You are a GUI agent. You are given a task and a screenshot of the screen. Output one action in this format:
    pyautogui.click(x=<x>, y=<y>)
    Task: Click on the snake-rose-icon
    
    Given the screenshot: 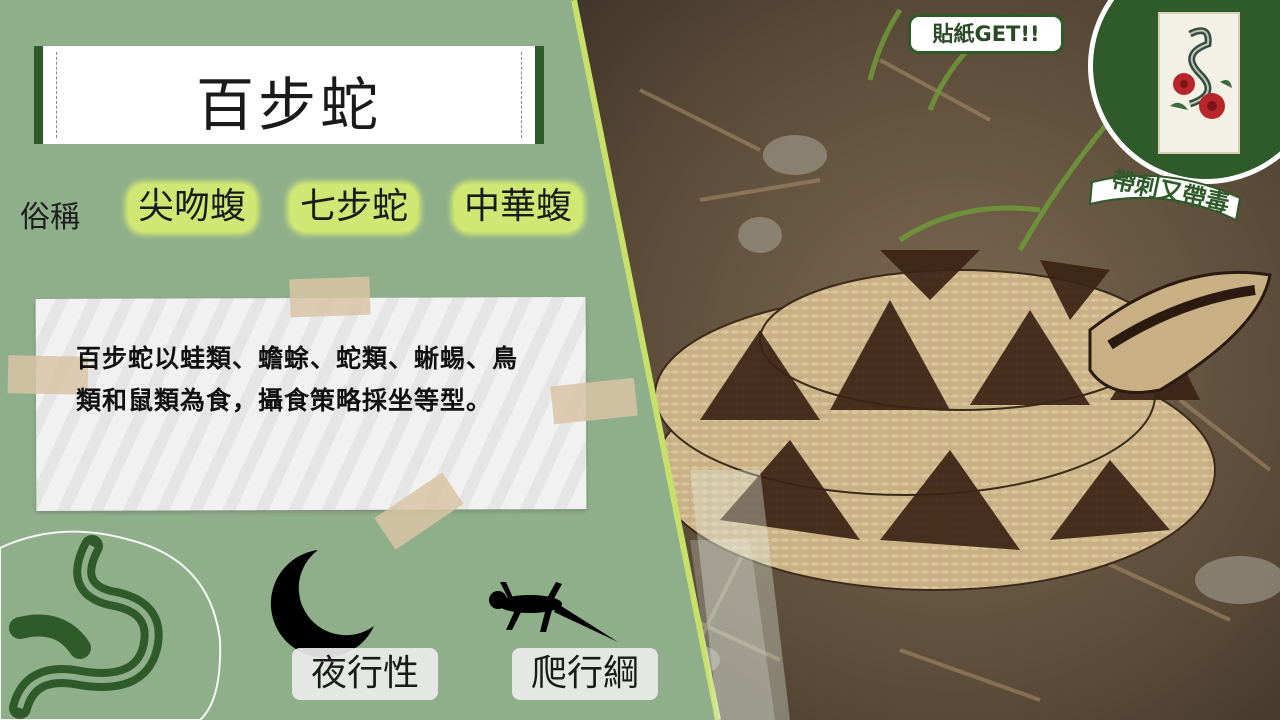 What is the action you would take?
    pyautogui.click(x=1201, y=73)
    